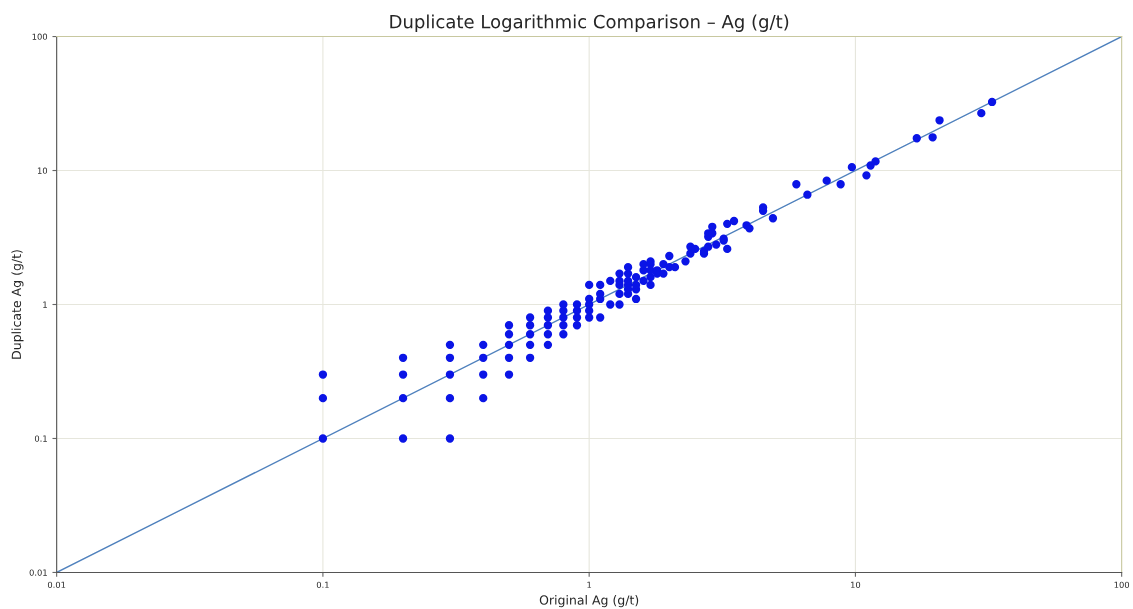 Image resolution: width=1133 pixels, height=609 pixels. I want to click on y-axis-title: Duplicate Ag (g/t), so click(17, 304).